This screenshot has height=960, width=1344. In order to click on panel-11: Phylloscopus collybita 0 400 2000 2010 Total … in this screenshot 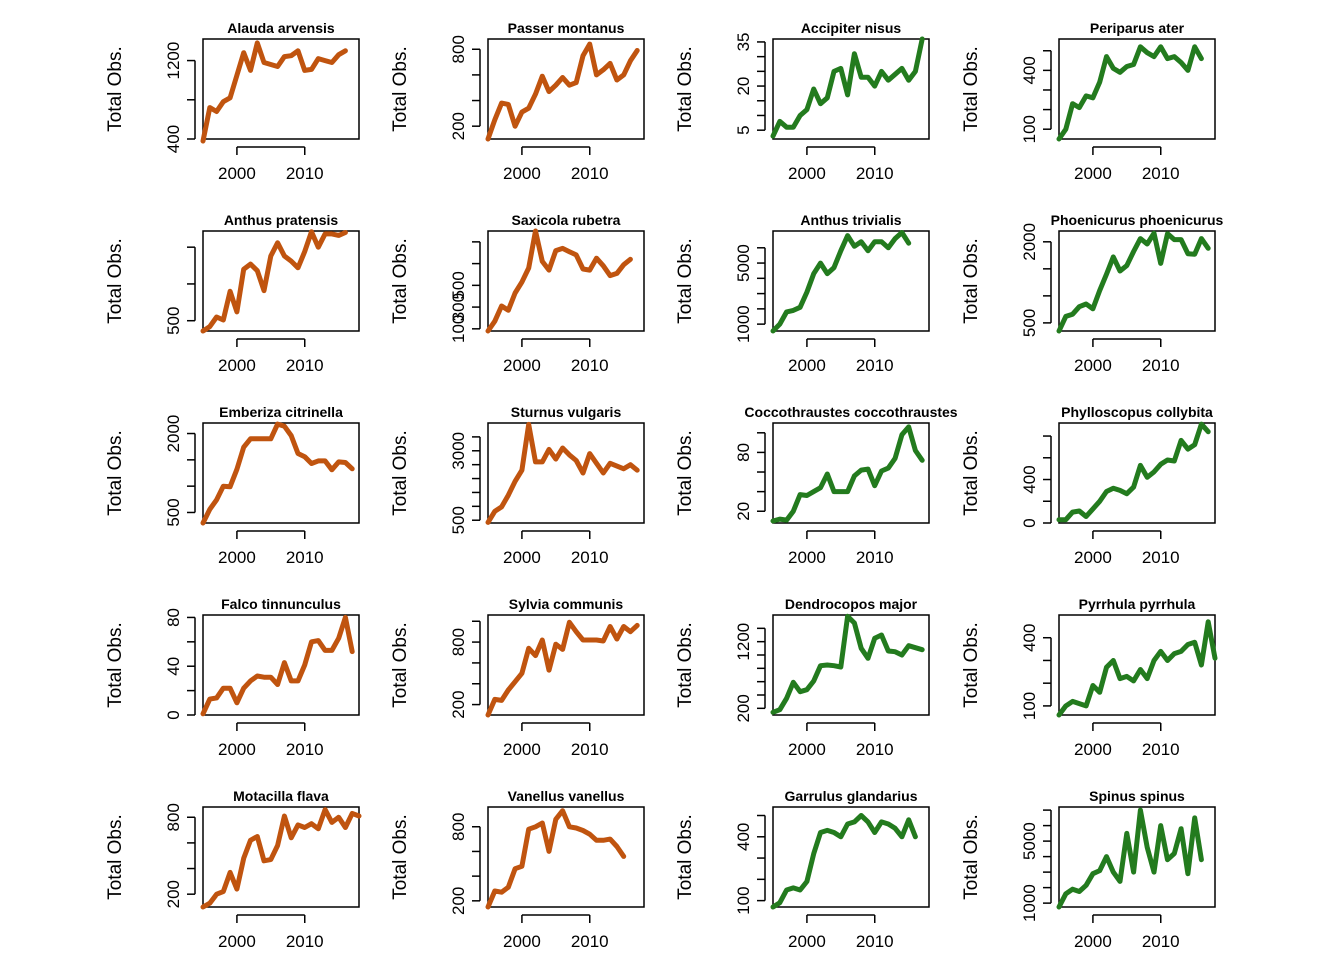, I will do `click(1088, 485)`.